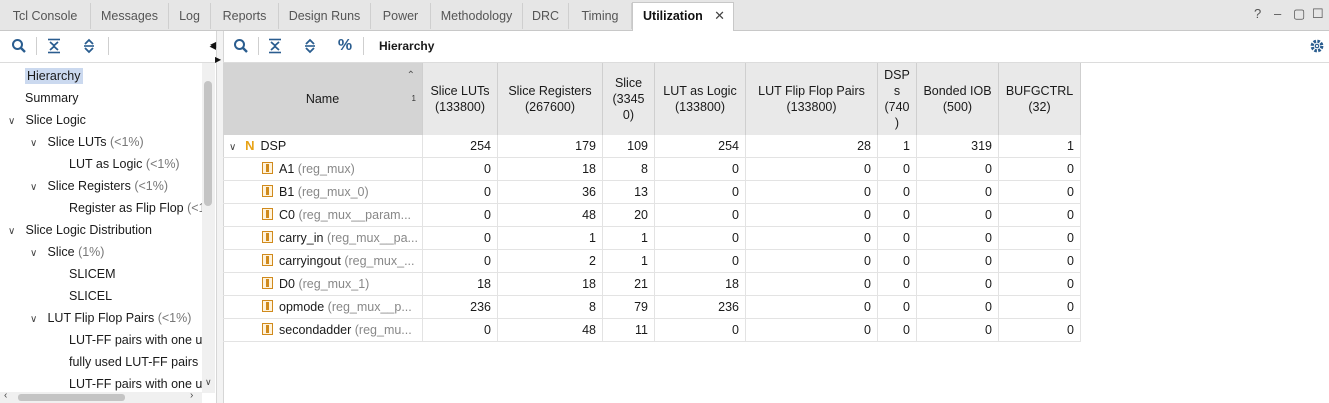 This screenshot has height=403, width=1329. What do you see at coordinates (192, 395) in the screenshot?
I see `scroll-right-icon: ›` at bounding box center [192, 395].